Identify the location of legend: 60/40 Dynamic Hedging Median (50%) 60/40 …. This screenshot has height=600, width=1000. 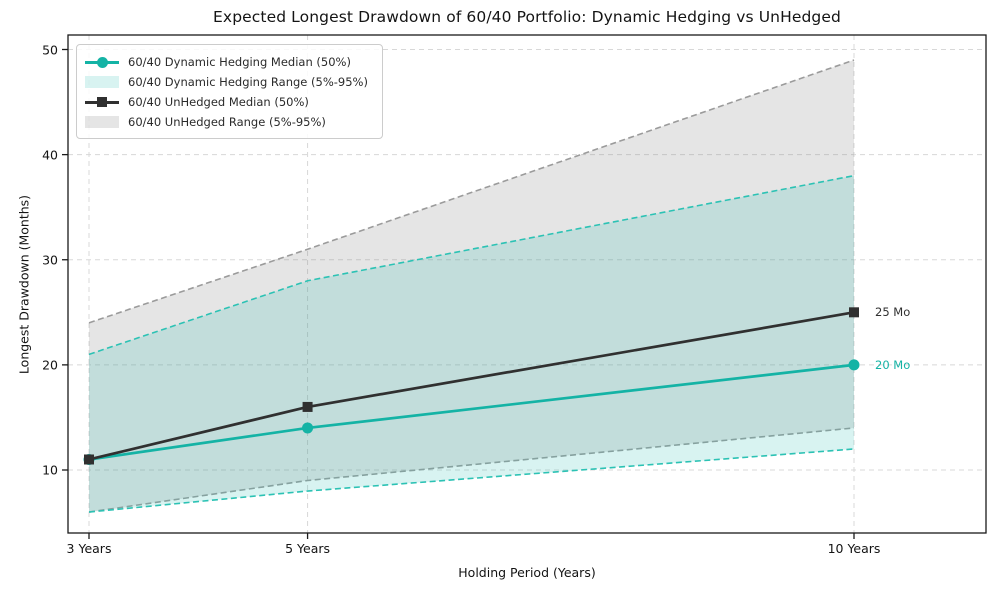
(229, 91).